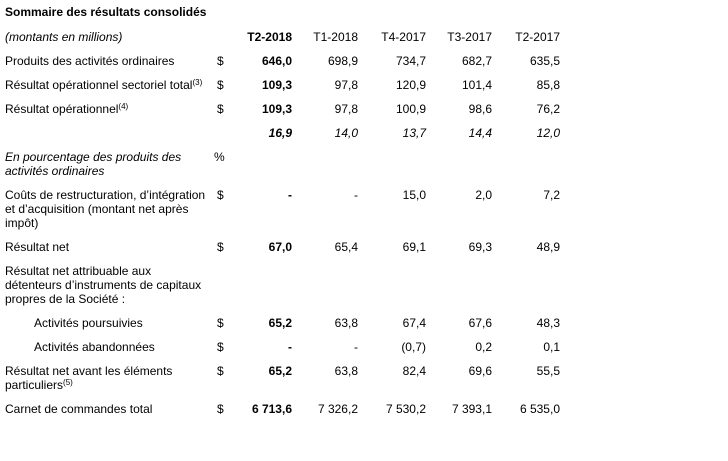  What do you see at coordinates (480, 133) in the screenshot?
I see `percent-cell: 14,4` at bounding box center [480, 133].